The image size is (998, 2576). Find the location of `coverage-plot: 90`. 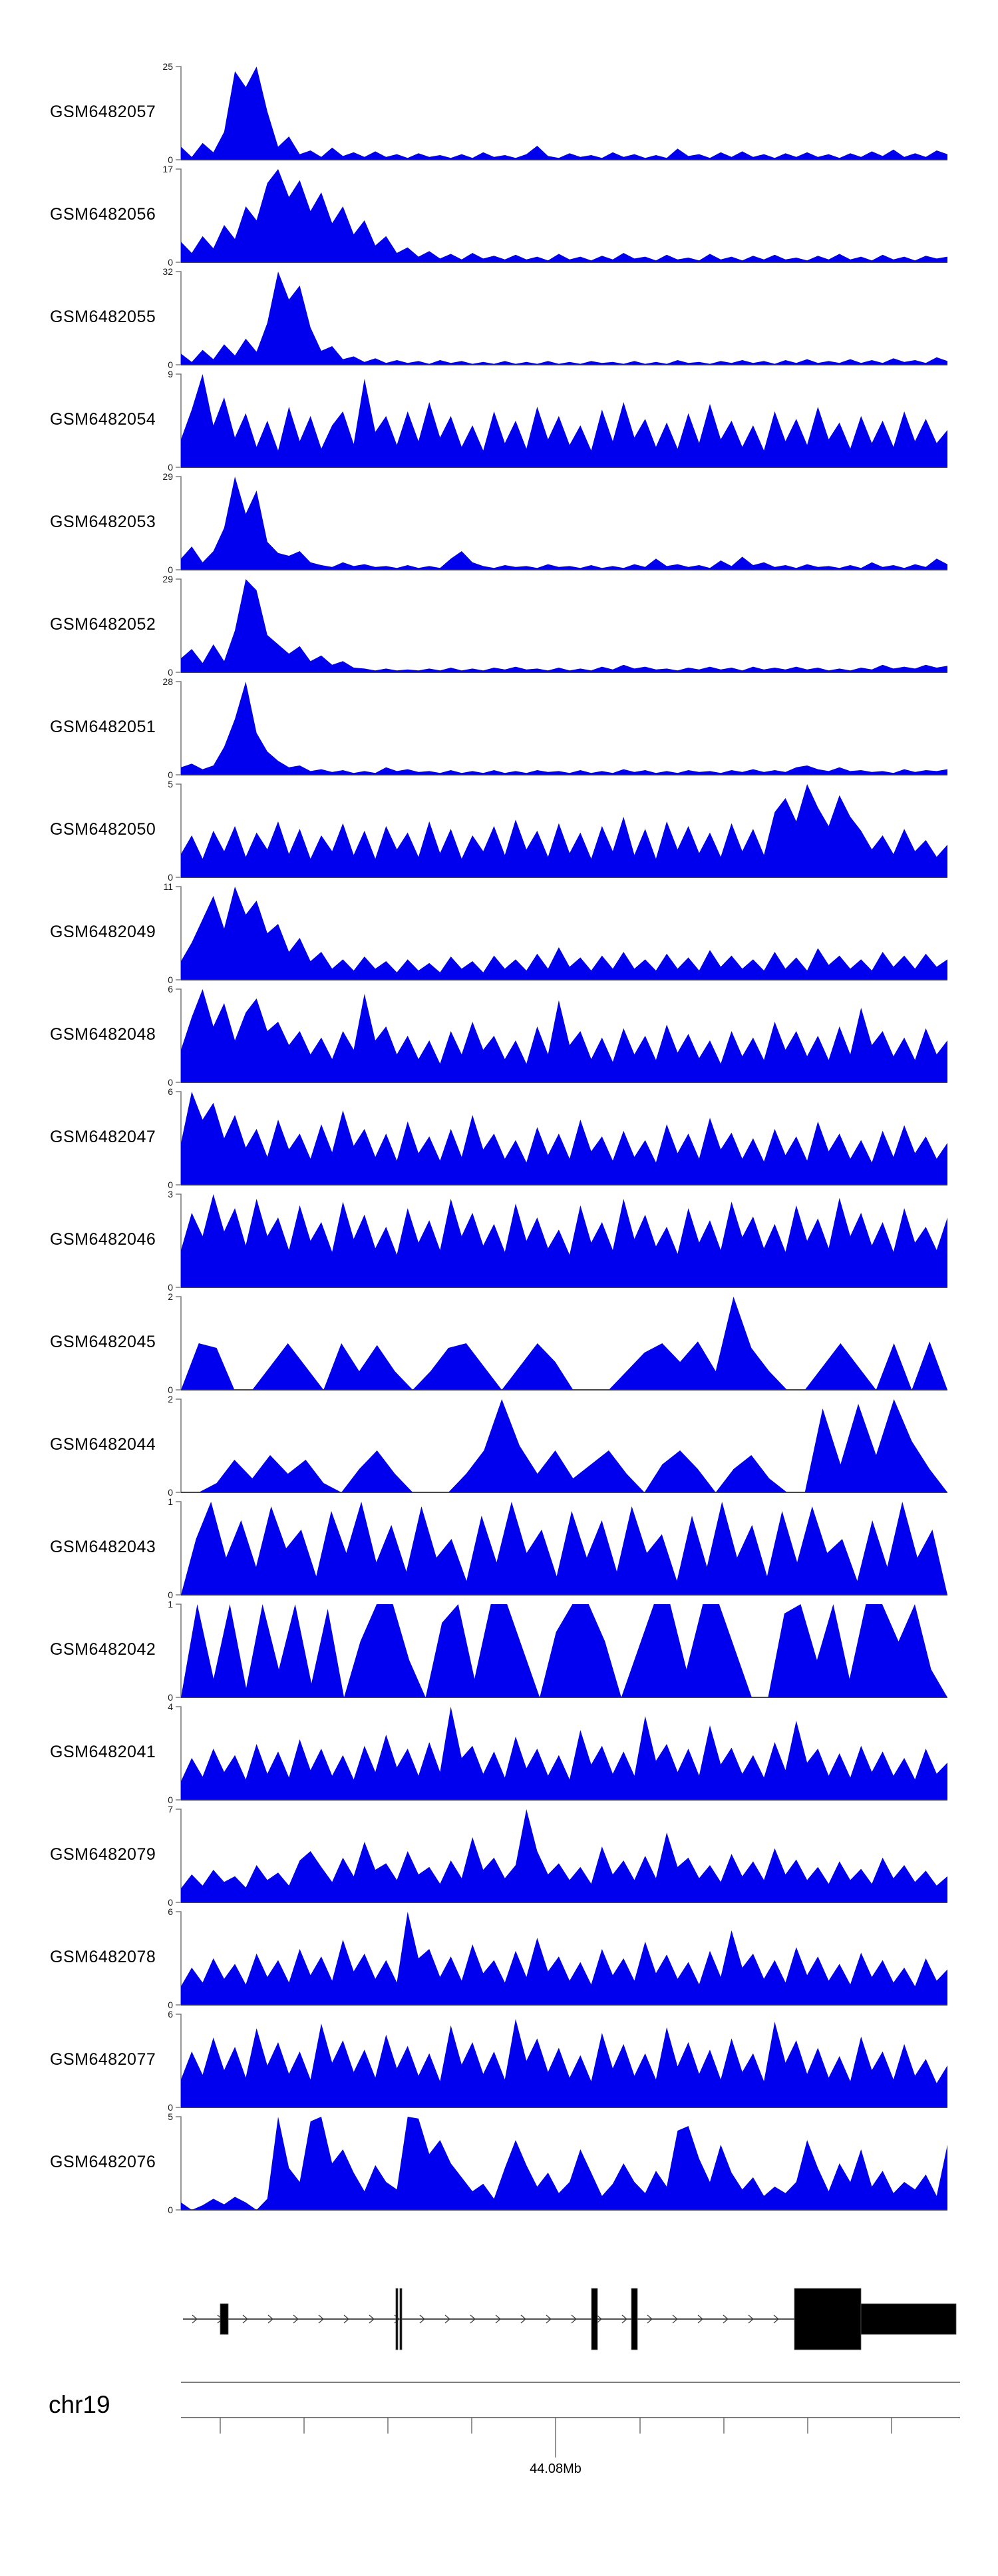

coverage-plot: 90 is located at coordinates (557, 421).